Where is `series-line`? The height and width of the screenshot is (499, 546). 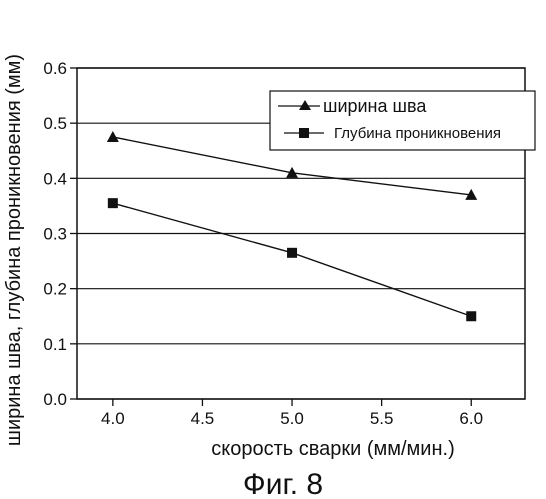 series-line is located at coordinates (292, 259).